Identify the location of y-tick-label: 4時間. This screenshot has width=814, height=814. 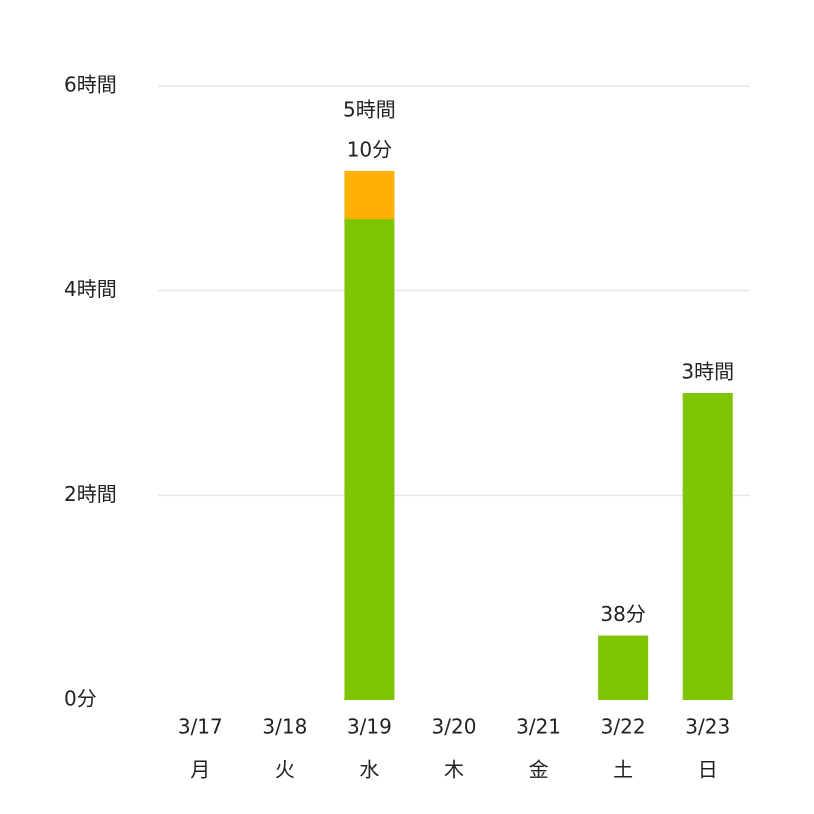
(90, 289).